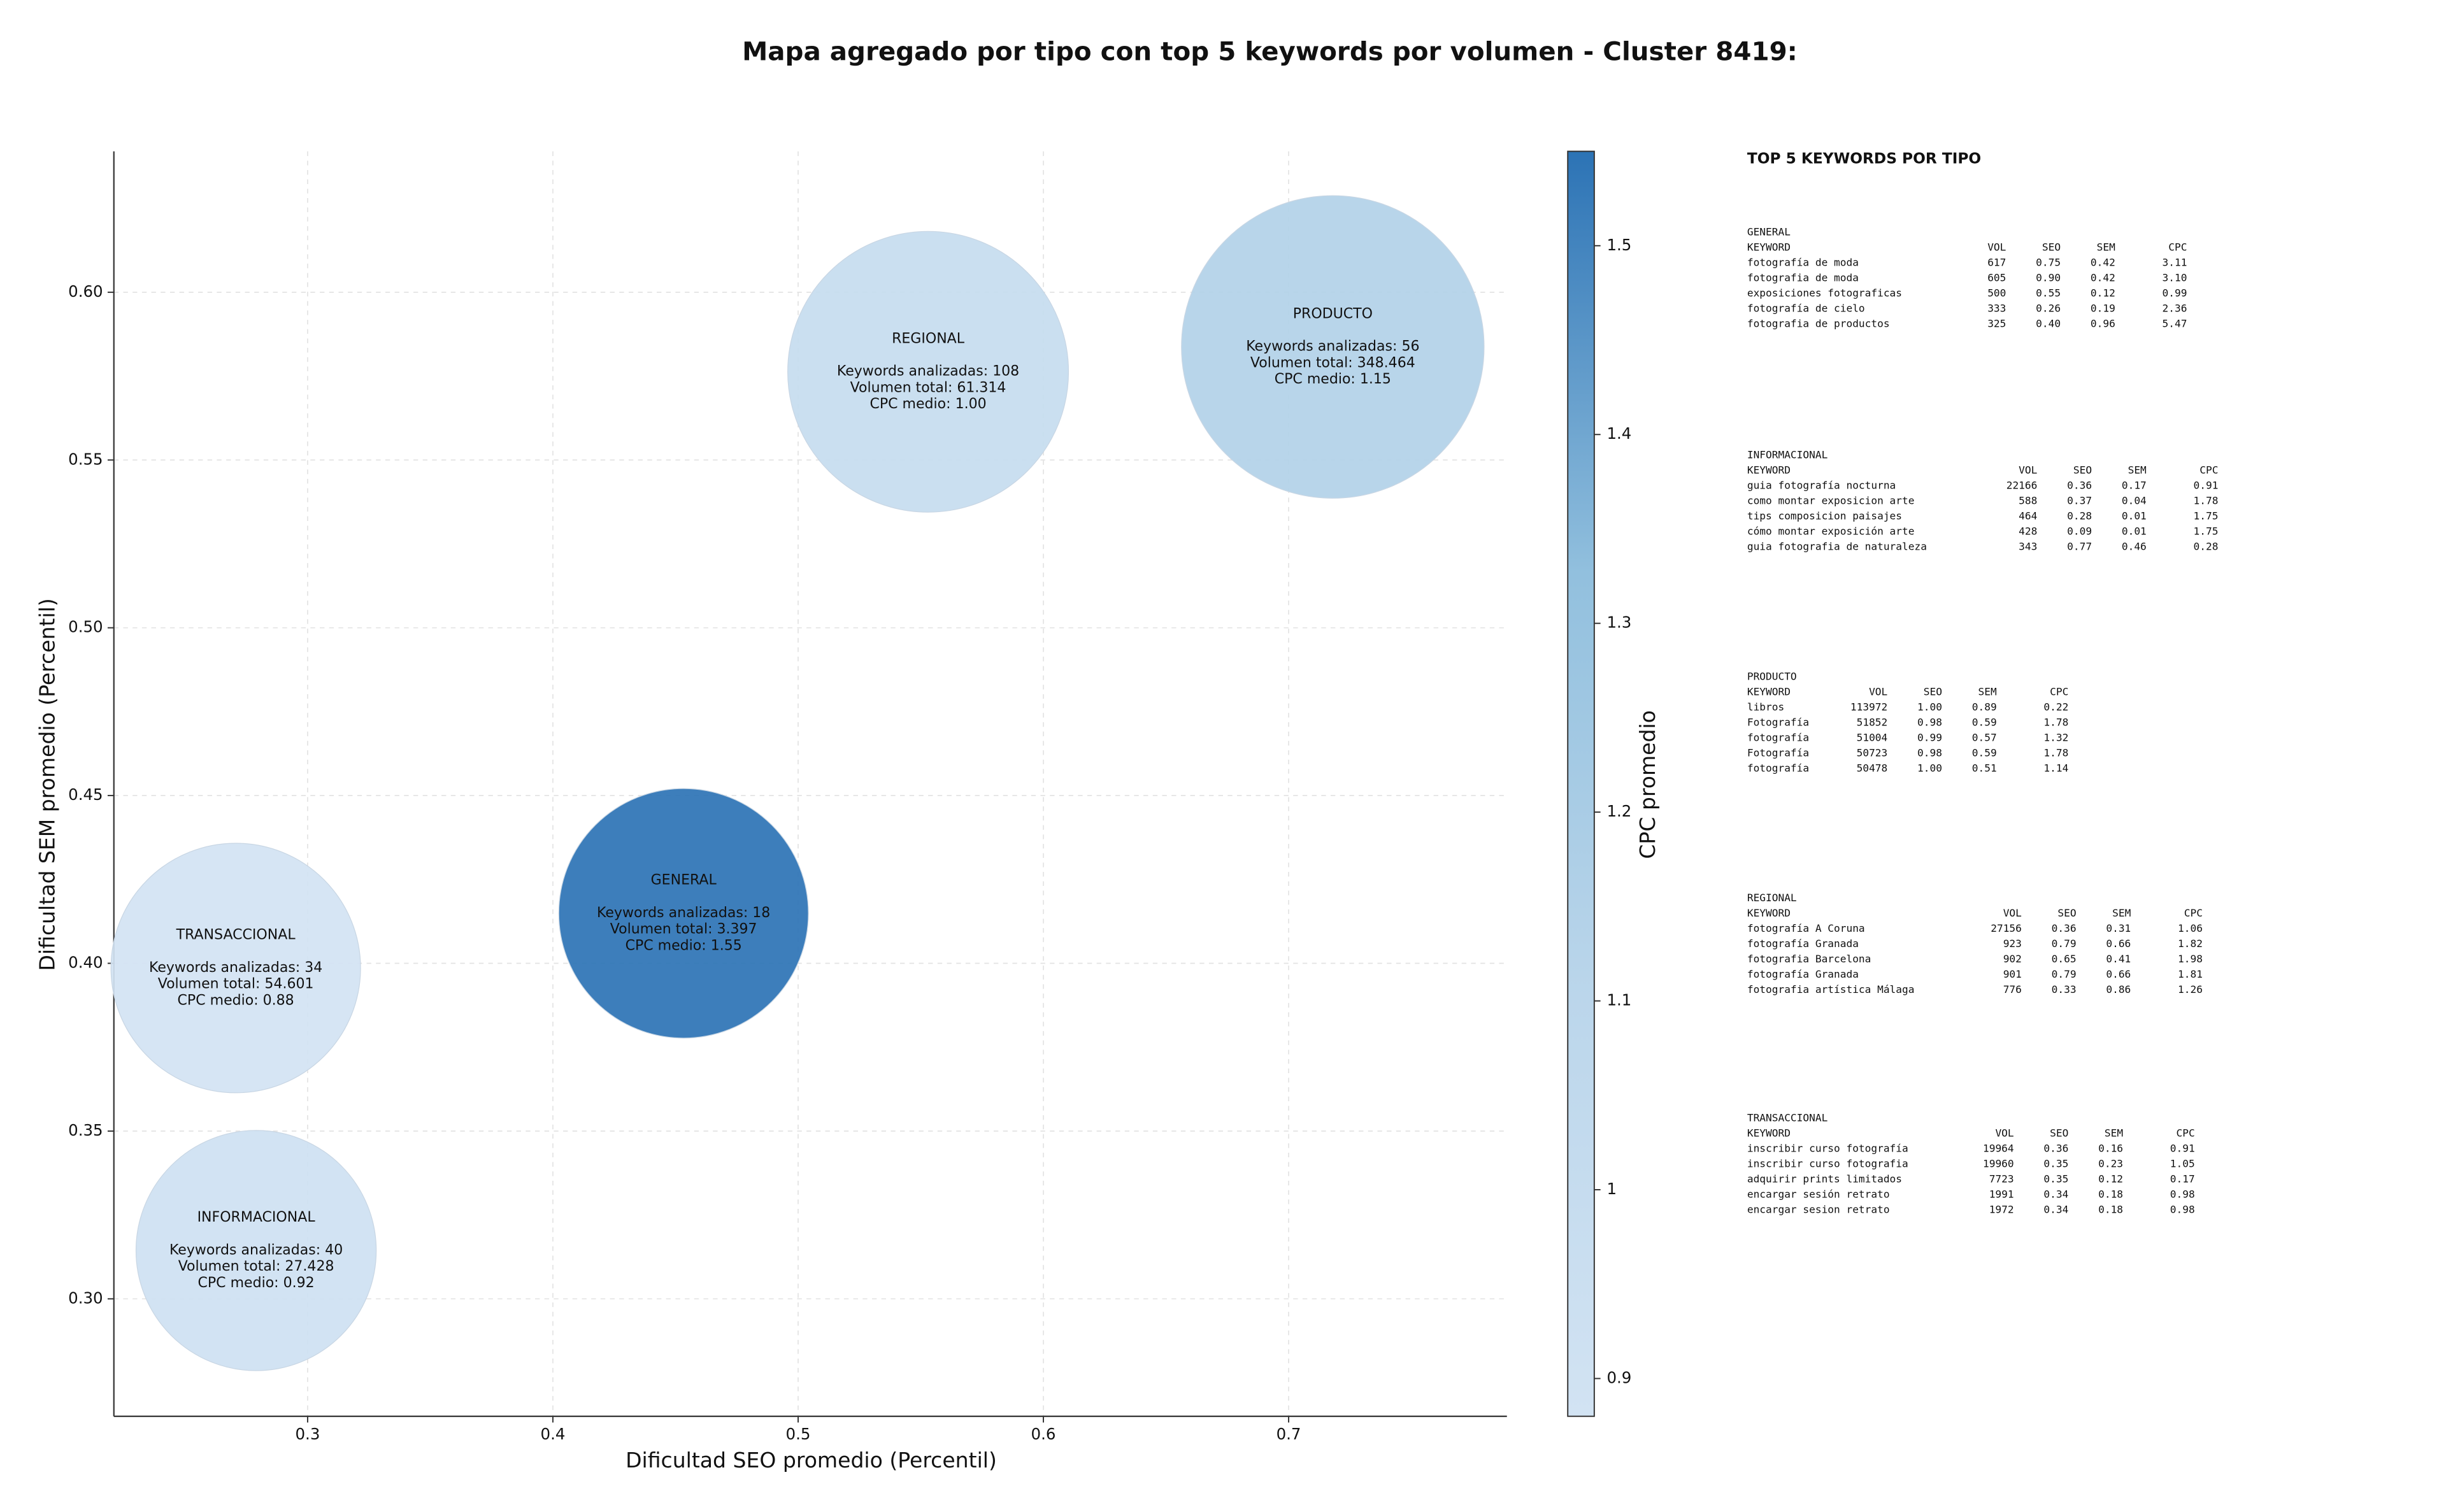  Describe the element at coordinates (2001, 1179) in the screenshot. I see `table-cell: 7723` at that location.